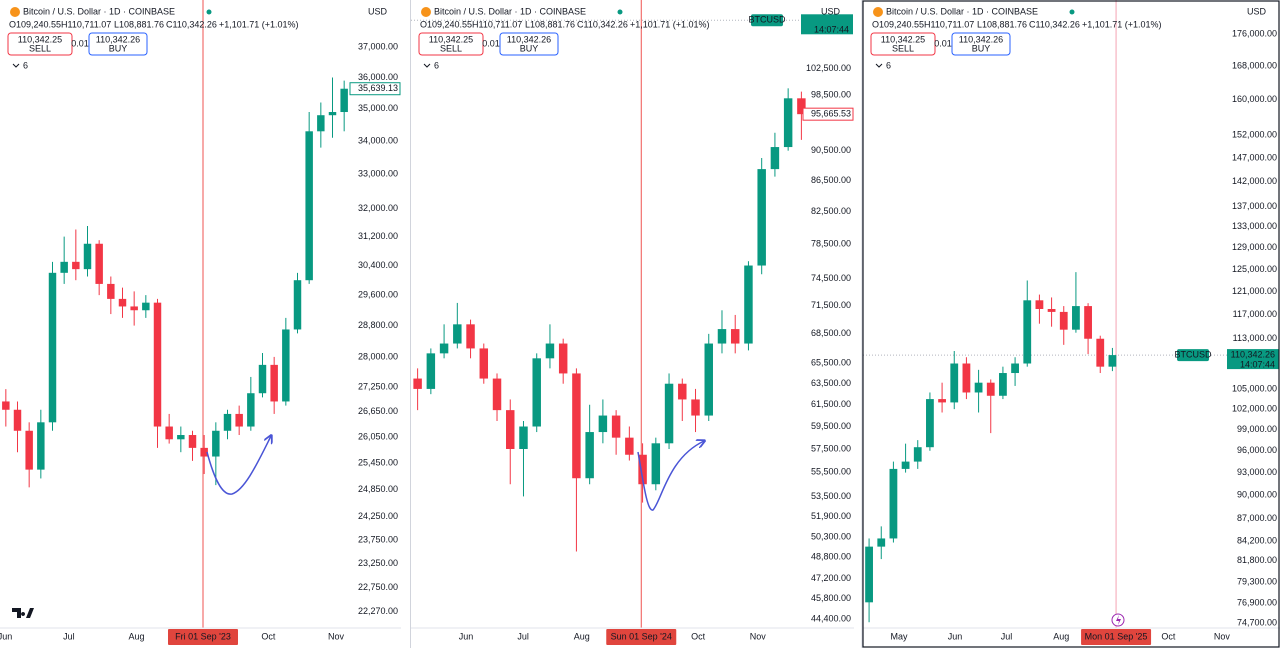 The height and width of the screenshot is (648, 1280). What do you see at coordinates (378, 489) in the screenshot?
I see `y-tick-label: 24,850.00` at bounding box center [378, 489].